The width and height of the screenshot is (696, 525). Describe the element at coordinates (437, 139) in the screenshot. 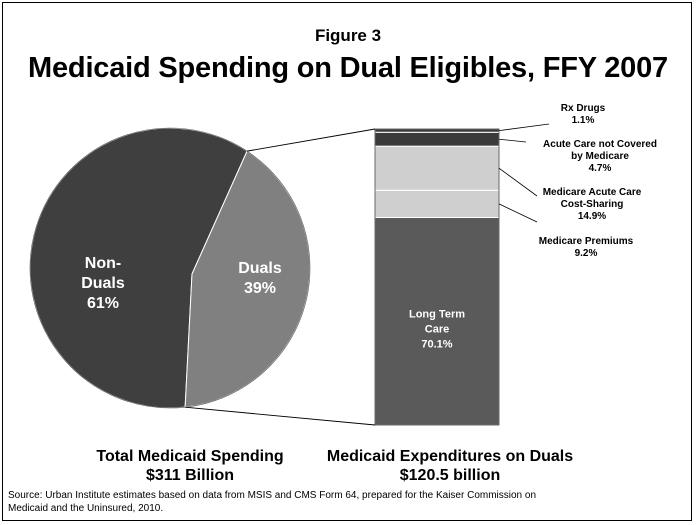

I see `bar-segment-acute-not-covered` at that location.